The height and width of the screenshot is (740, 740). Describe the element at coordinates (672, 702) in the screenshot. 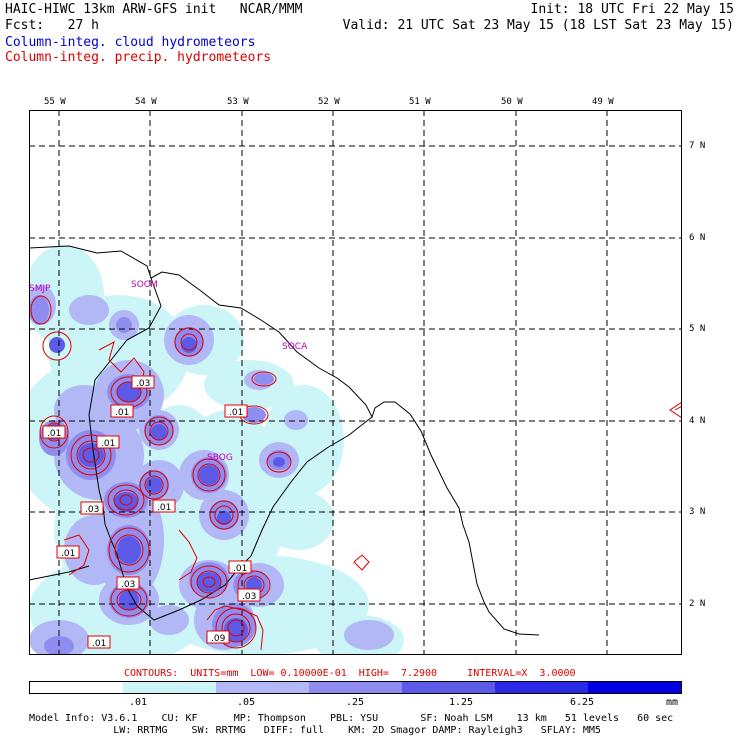

I see `colorbar-units: mm` at that location.